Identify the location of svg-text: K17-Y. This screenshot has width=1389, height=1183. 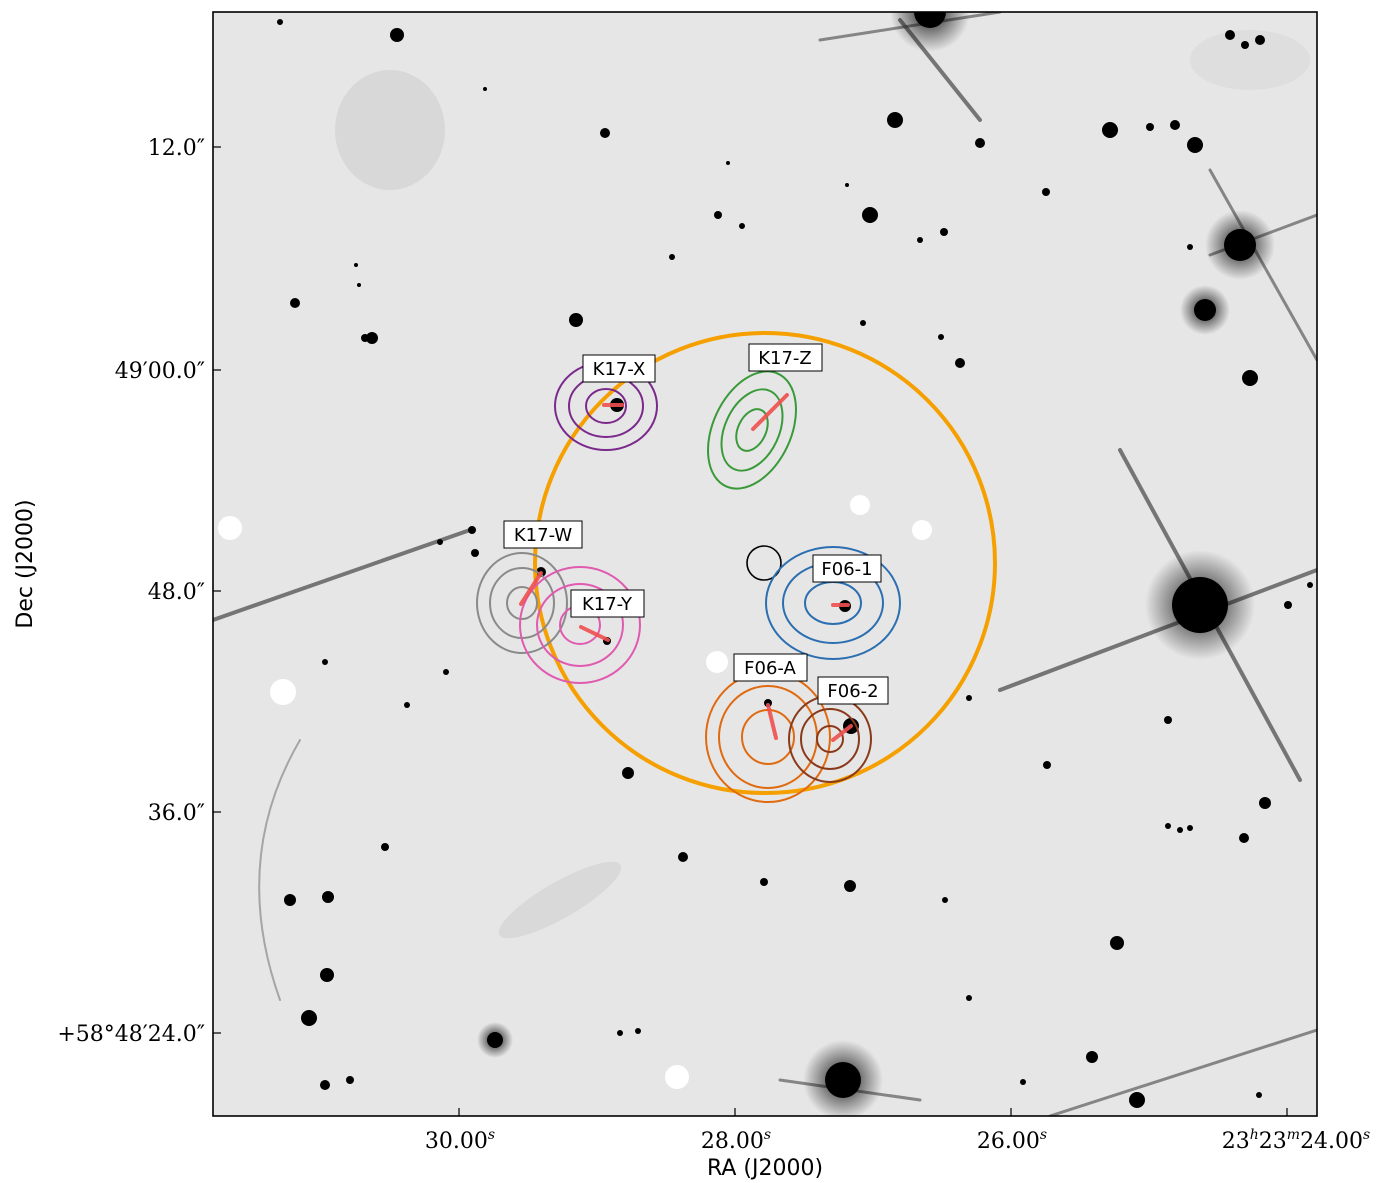
(607, 604).